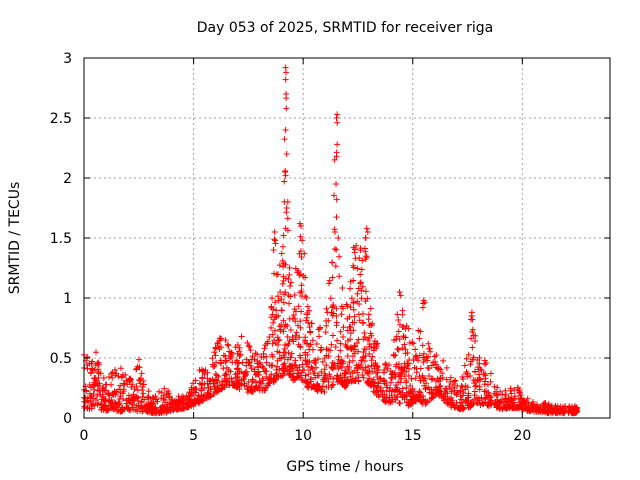  Describe the element at coordinates (303, 436) in the screenshot. I see `x-tick-label: 10` at that location.